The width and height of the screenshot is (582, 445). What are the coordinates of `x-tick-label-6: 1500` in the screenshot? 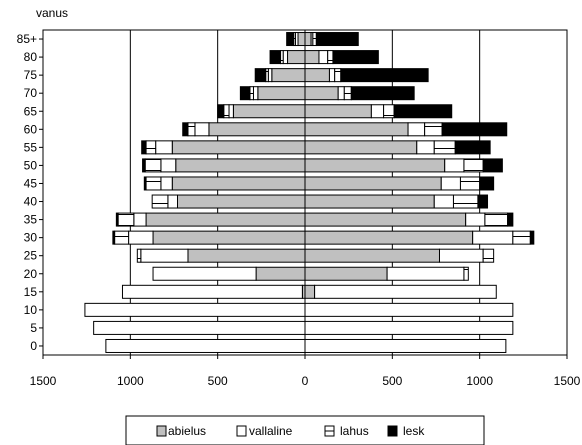 It's located at (567, 381).